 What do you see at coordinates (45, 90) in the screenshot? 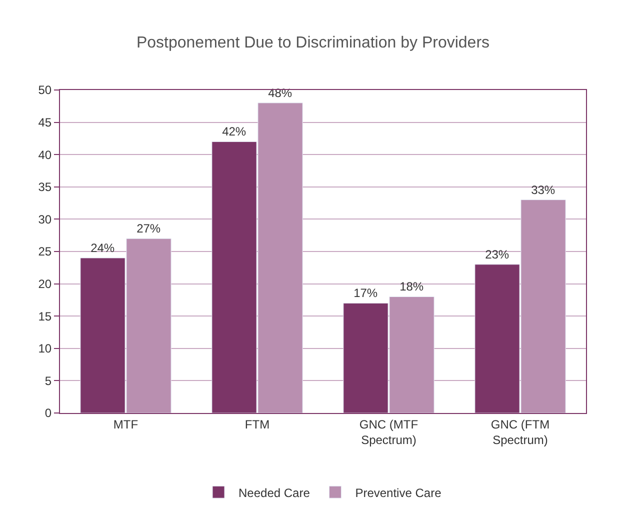
I see `y-tick-label: 50` at bounding box center [45, 90].